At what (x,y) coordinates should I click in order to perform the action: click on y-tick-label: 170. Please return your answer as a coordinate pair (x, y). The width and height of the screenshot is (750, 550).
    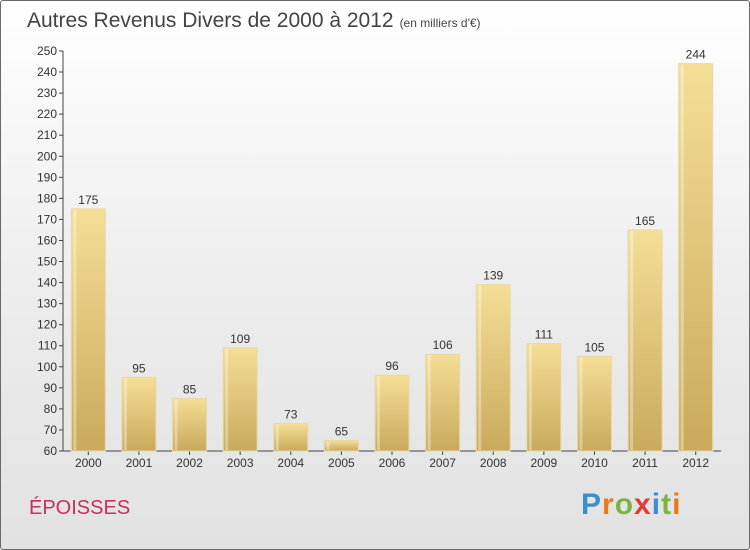
    Looking at the image, I should click on (47, 219).